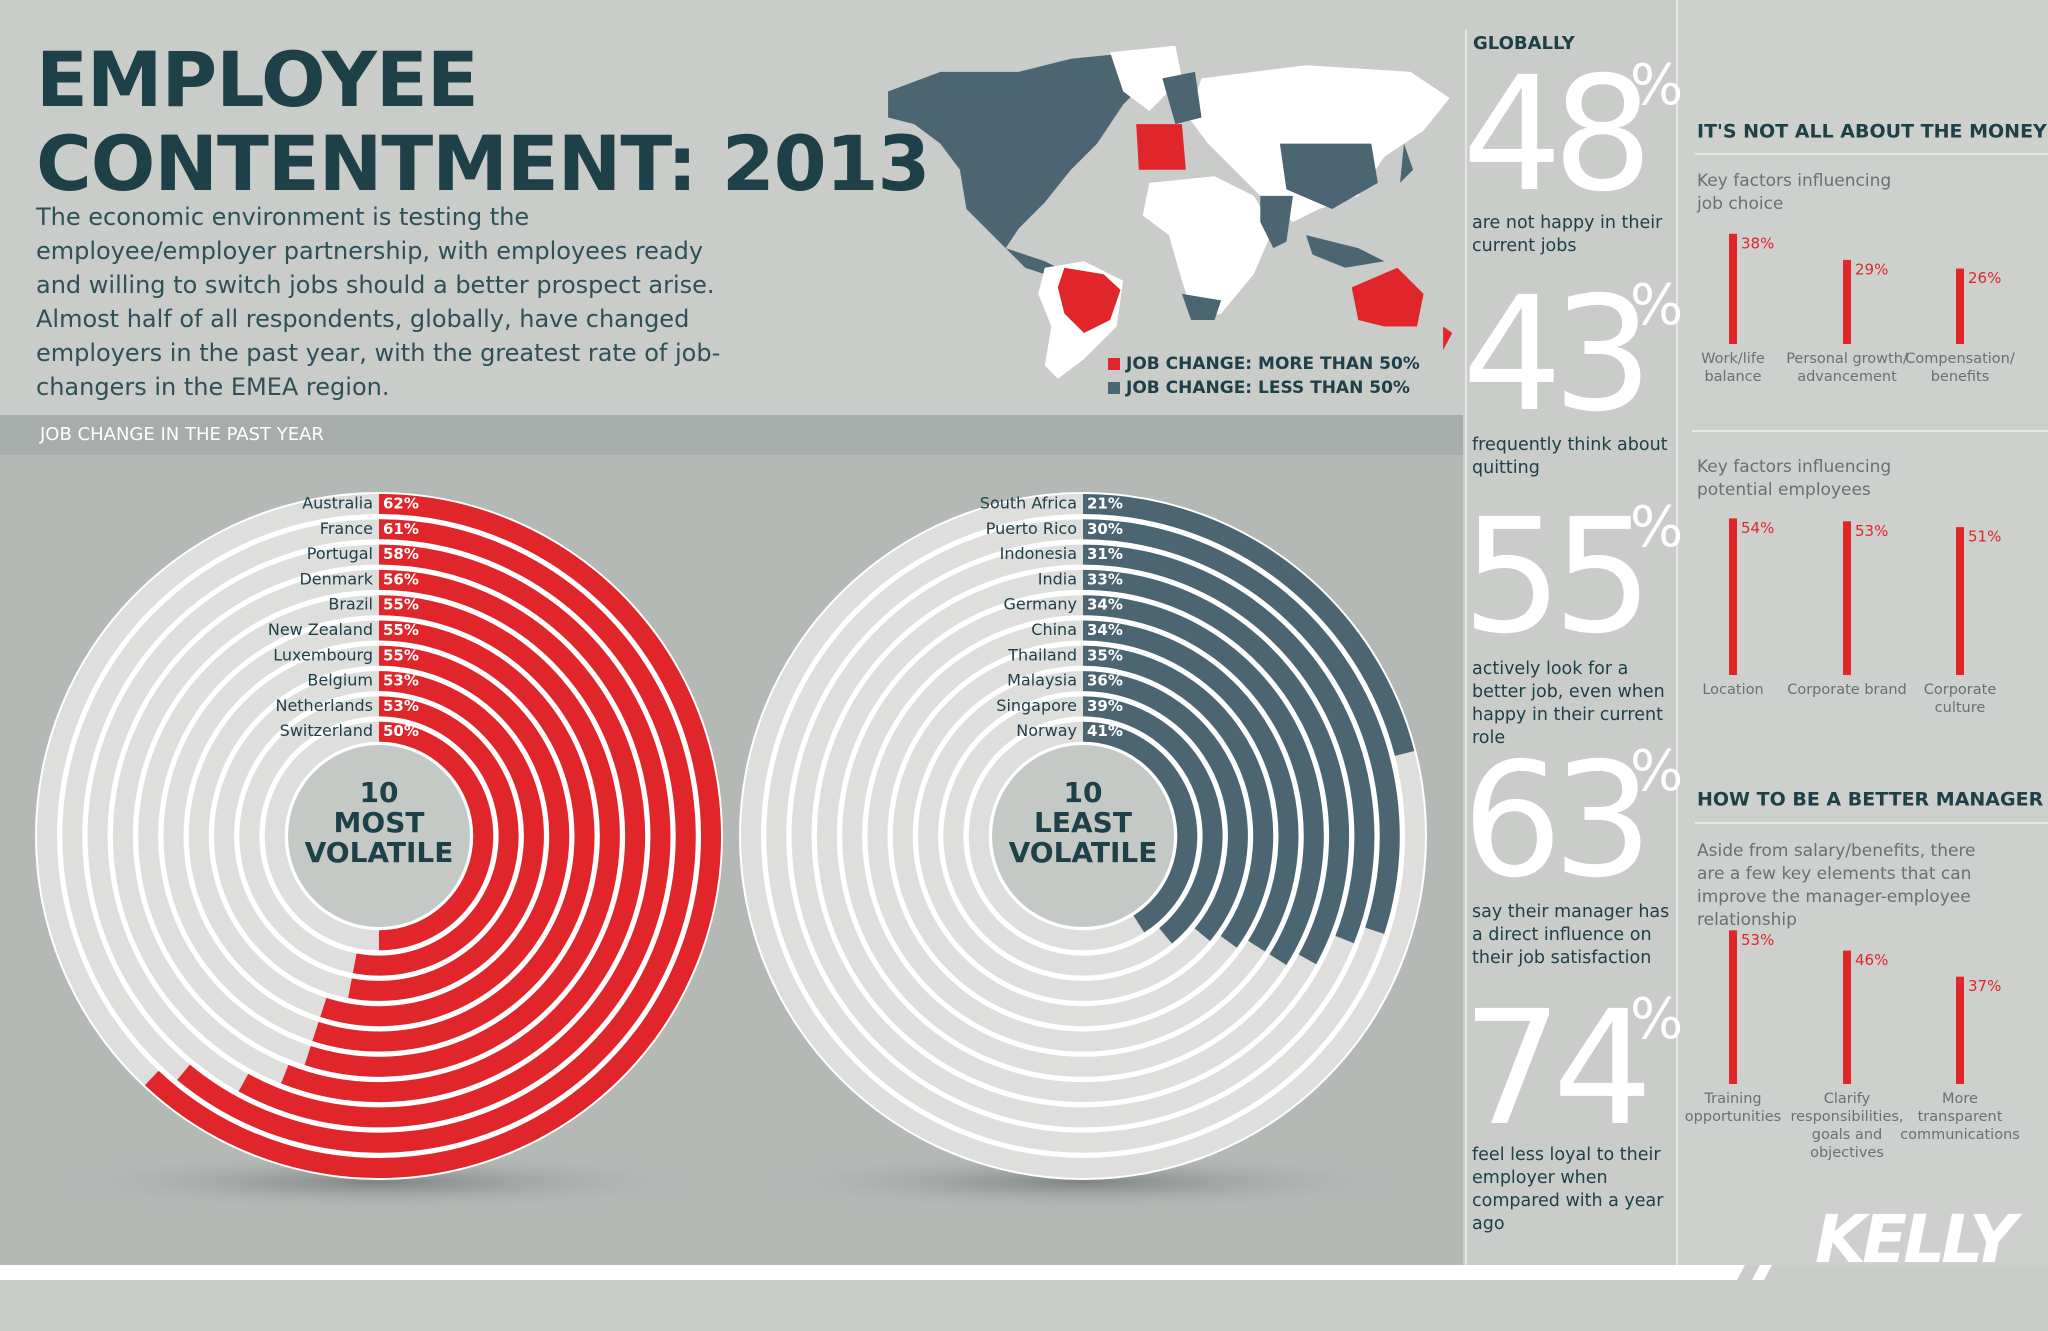 The height and width of the screenshot is (1331, 2048). I want to click on section-band, so click(731, 435).